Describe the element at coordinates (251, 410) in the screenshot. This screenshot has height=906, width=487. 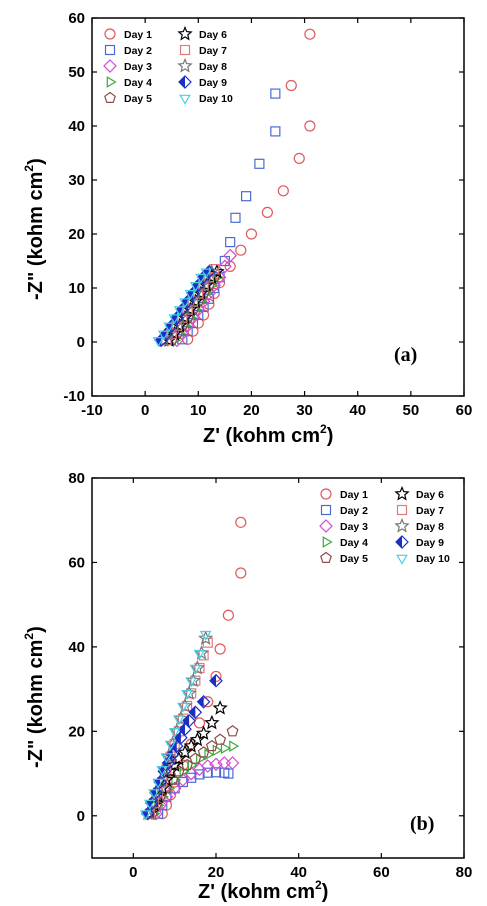
I see `x-tick-label: 20` at that location.